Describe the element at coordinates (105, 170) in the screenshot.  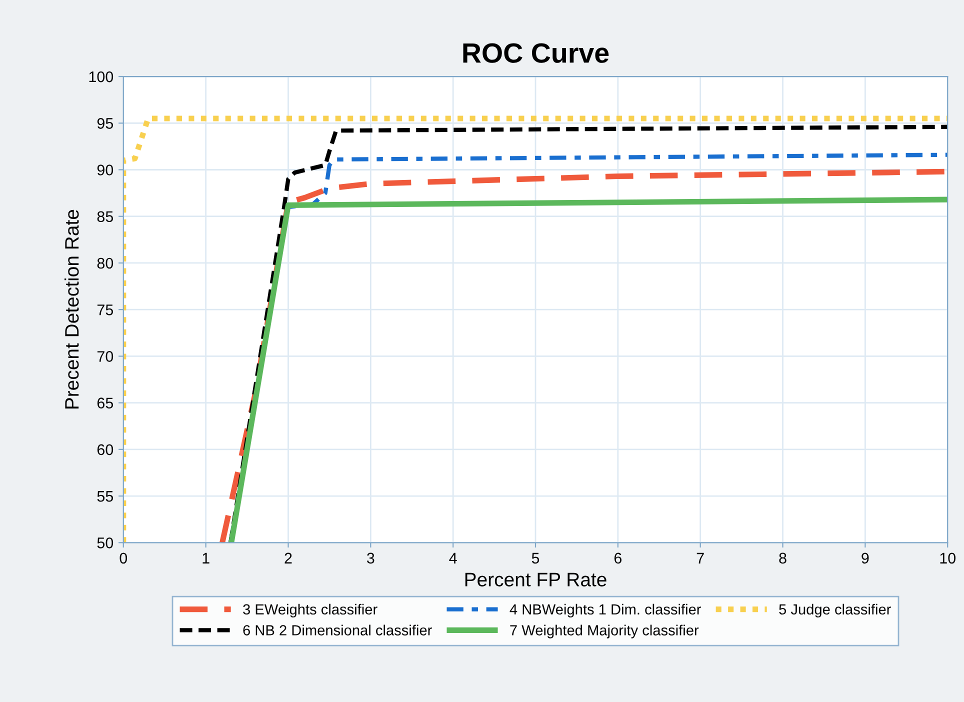
I see `y-tick-label: 90` at that location.